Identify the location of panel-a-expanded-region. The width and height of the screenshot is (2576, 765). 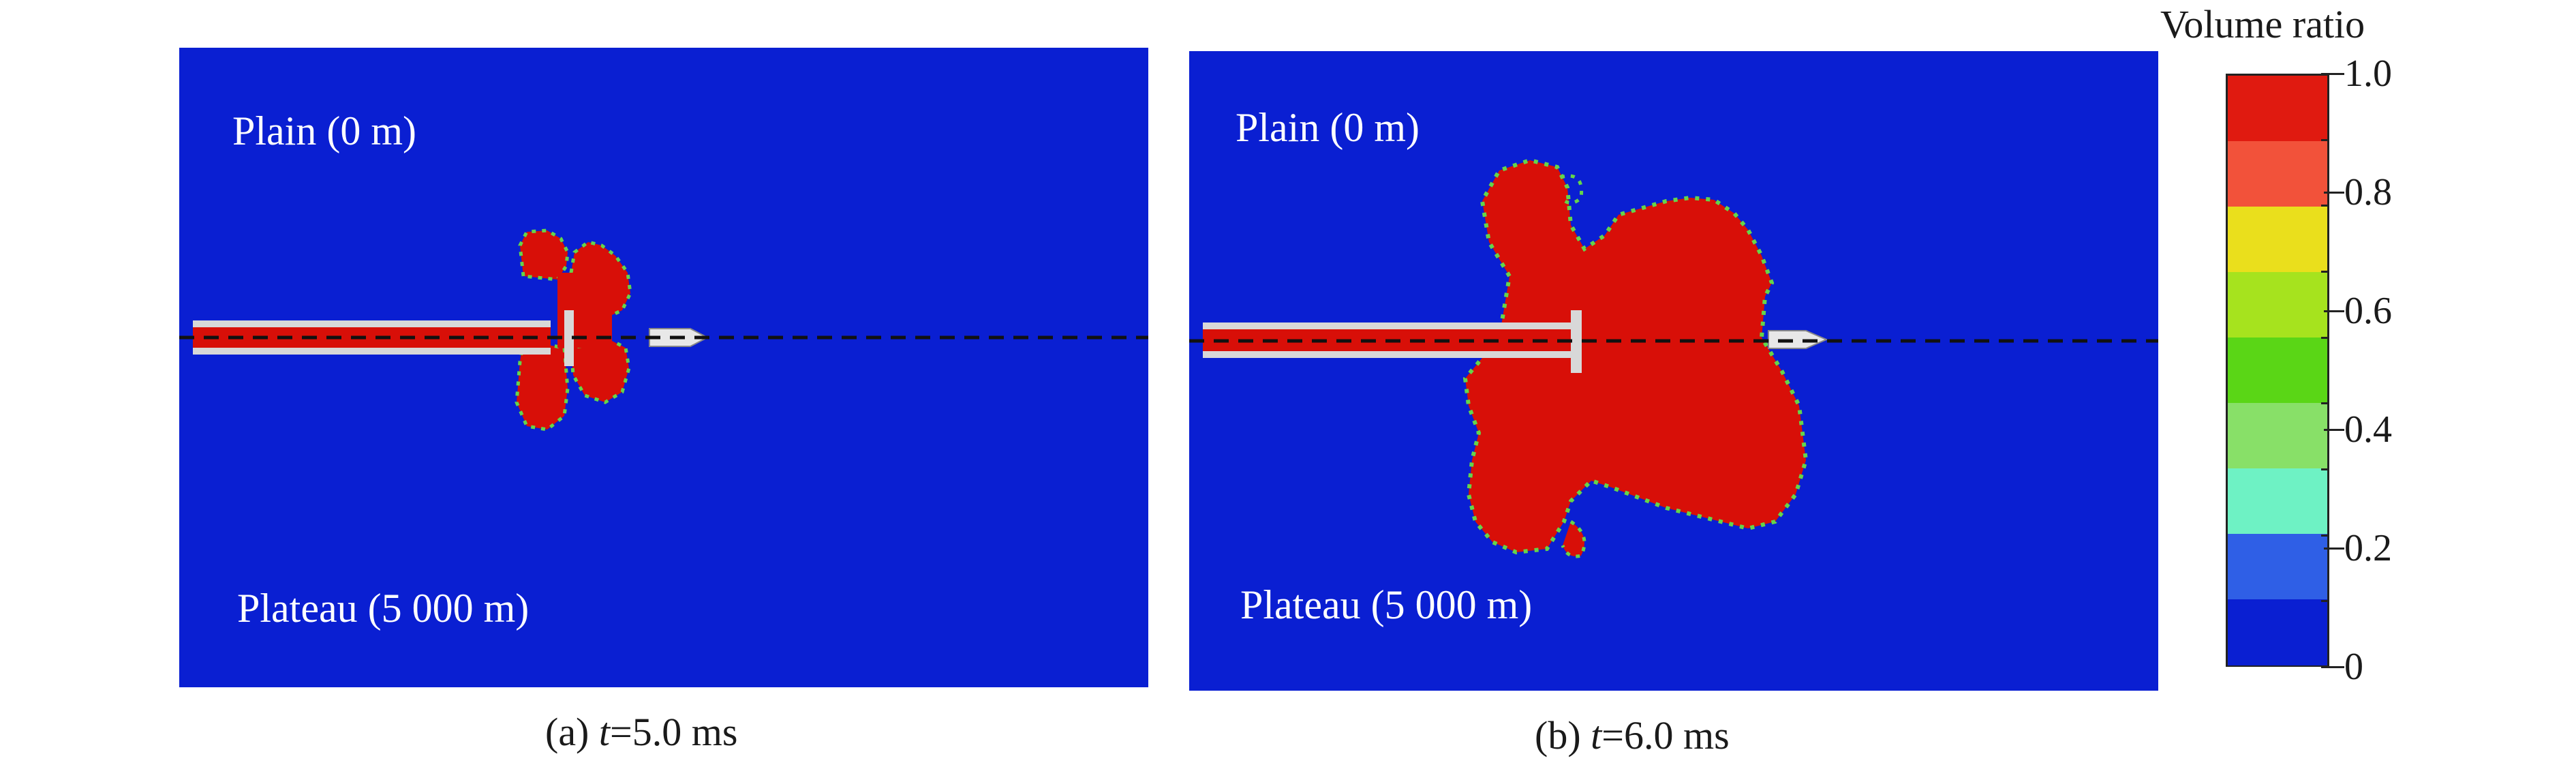
(573, 330).